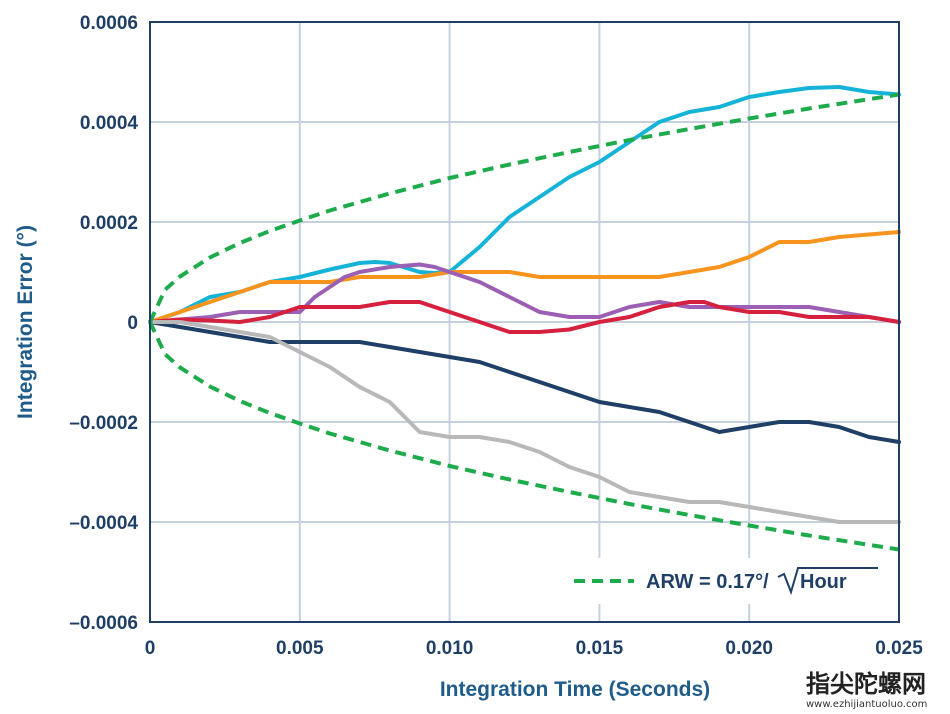 This screenshot has height=714, width=950. What do you see at coordinates (899, 648) in the screenshot?
I see `x-tick-label: 0.025` at bounding box center [899, 648].